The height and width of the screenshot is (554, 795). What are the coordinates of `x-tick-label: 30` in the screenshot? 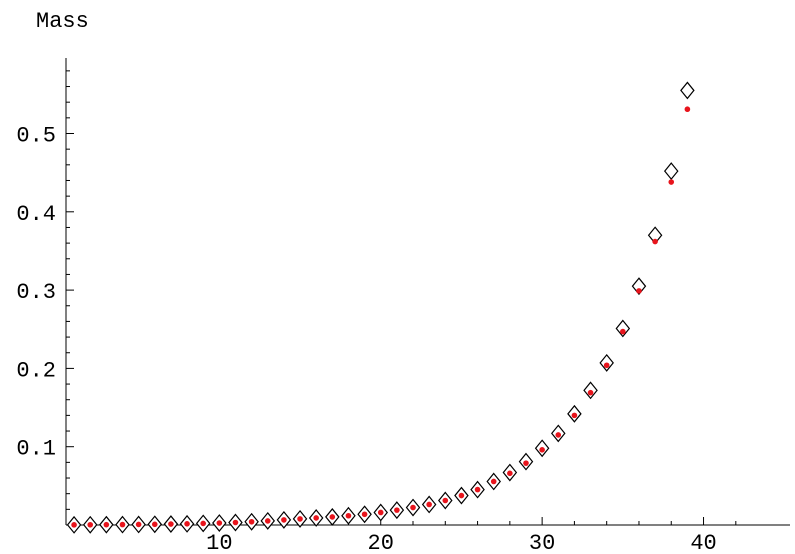 It's located at (542, 542).